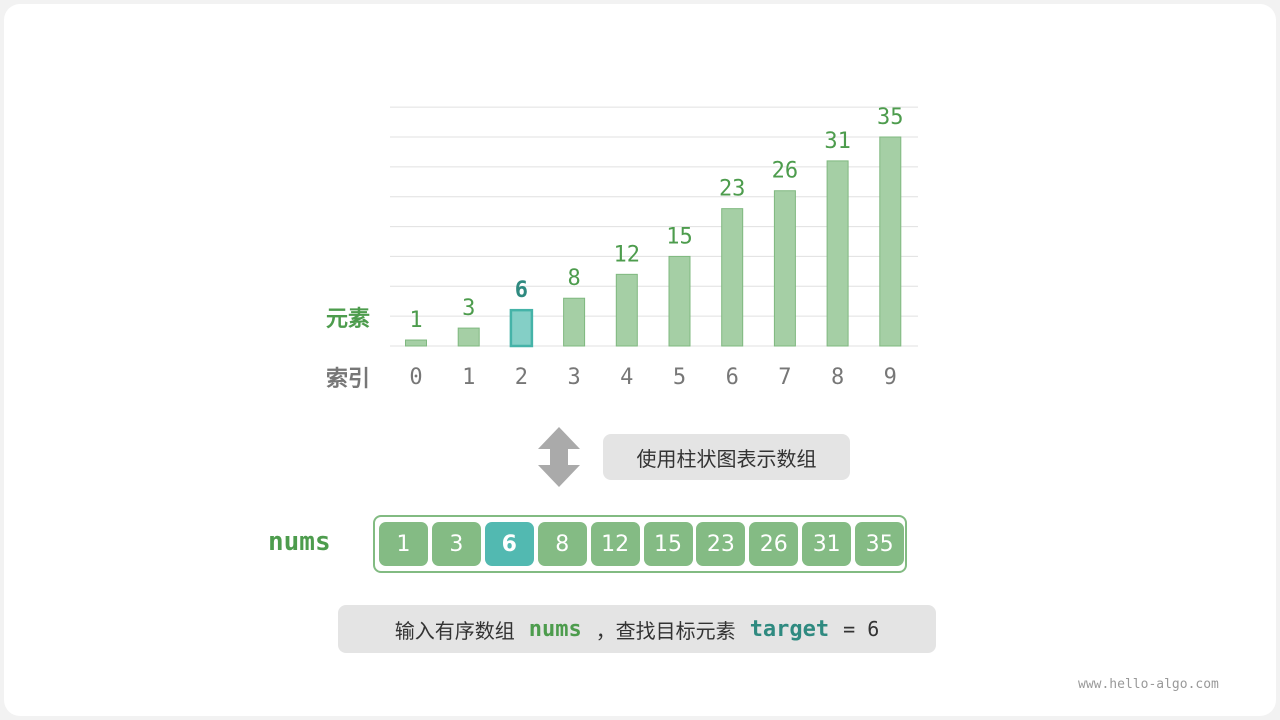  Describe the element at coordinates (562, 544) in the screenshot. I see `array-cell: 8` at that location.